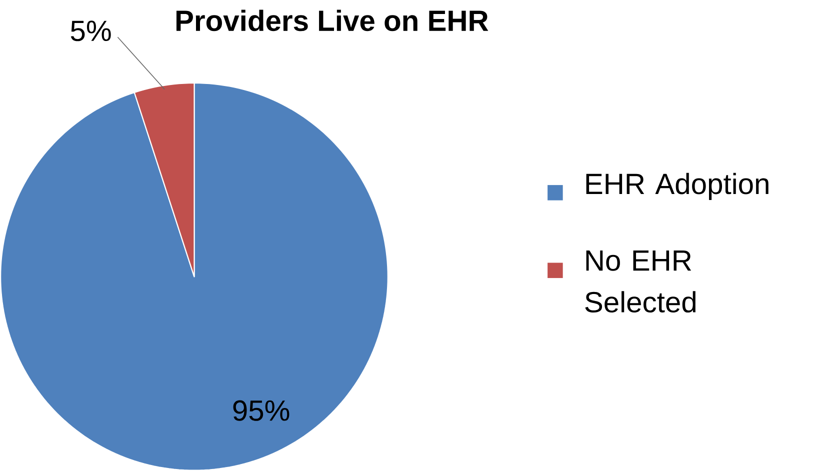 The image size is (813, 471). Describe the element at coordinates (332, 21) in the screenshot. I see `chart-title: Providers Live on EHR` at that location.